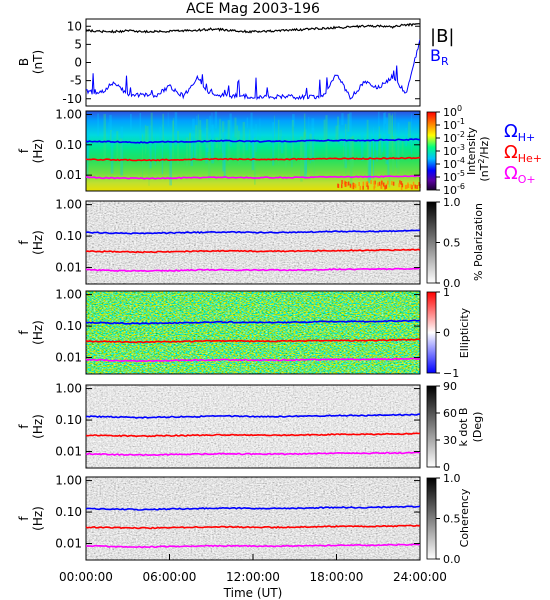 The width and height of the screenshot is (550, 600). Describe the element at coordinates (450, 413) in the screenshot. I see `colorbar-tick-label: 60` at that location.